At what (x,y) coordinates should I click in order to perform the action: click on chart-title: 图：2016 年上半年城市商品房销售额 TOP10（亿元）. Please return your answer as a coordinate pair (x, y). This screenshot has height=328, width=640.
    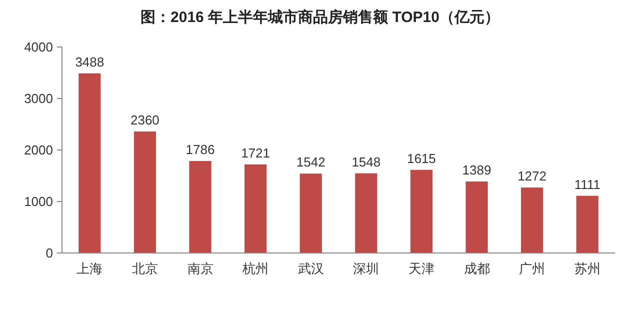
    Looking at the image, I should click on (320, 17).